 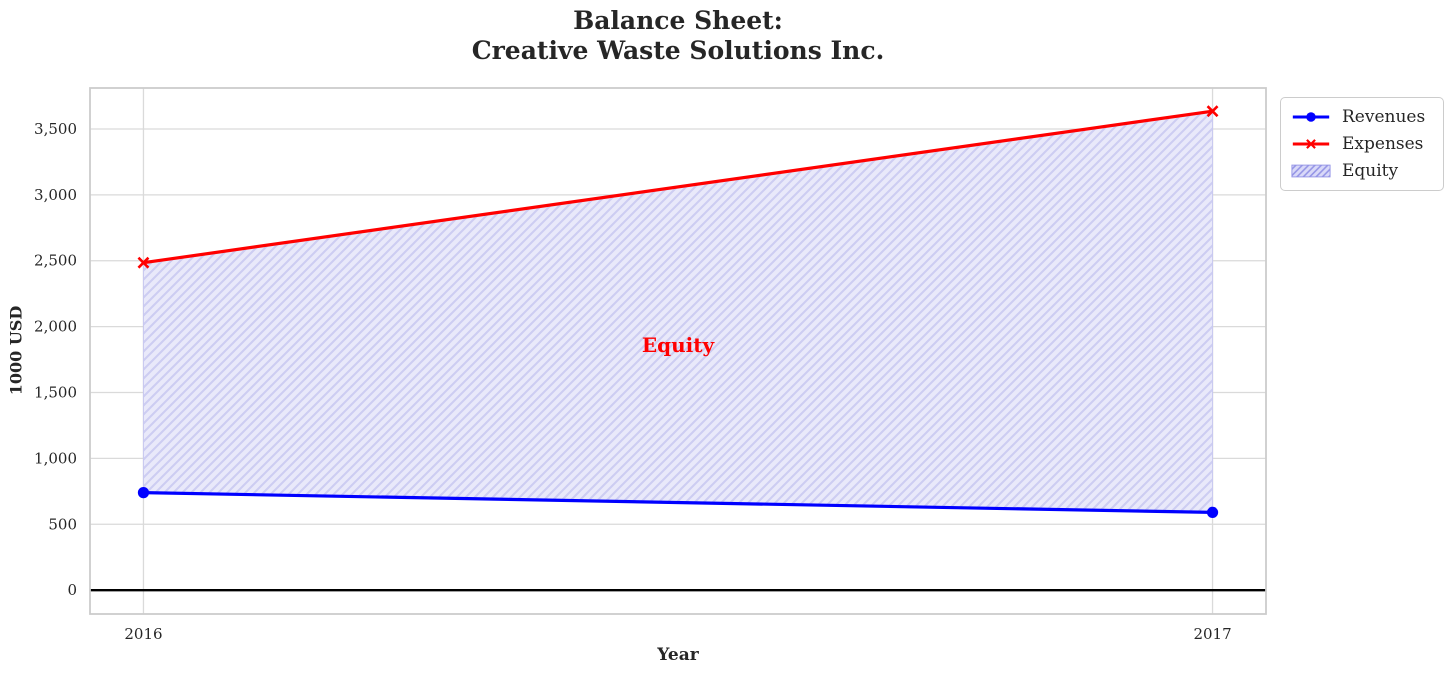 I want to click on equity-annotation: Equity, so click(x=678, y=345).